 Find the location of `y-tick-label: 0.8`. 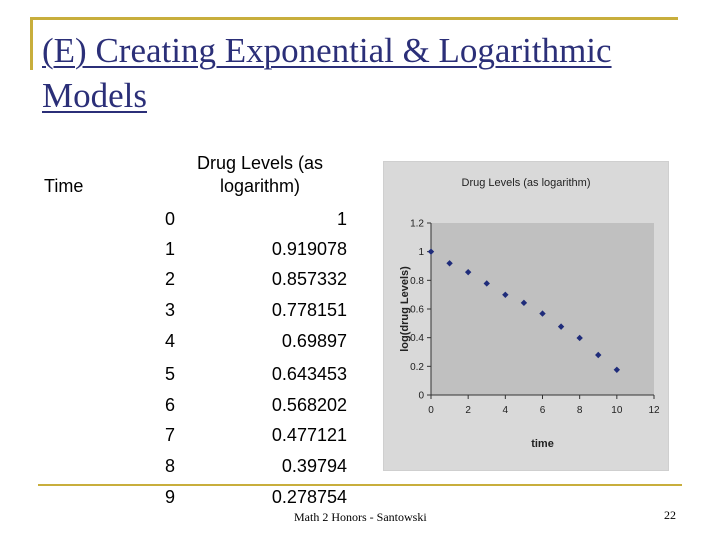

y-tick-label: 0.8 is located at coordinates (417, 281).